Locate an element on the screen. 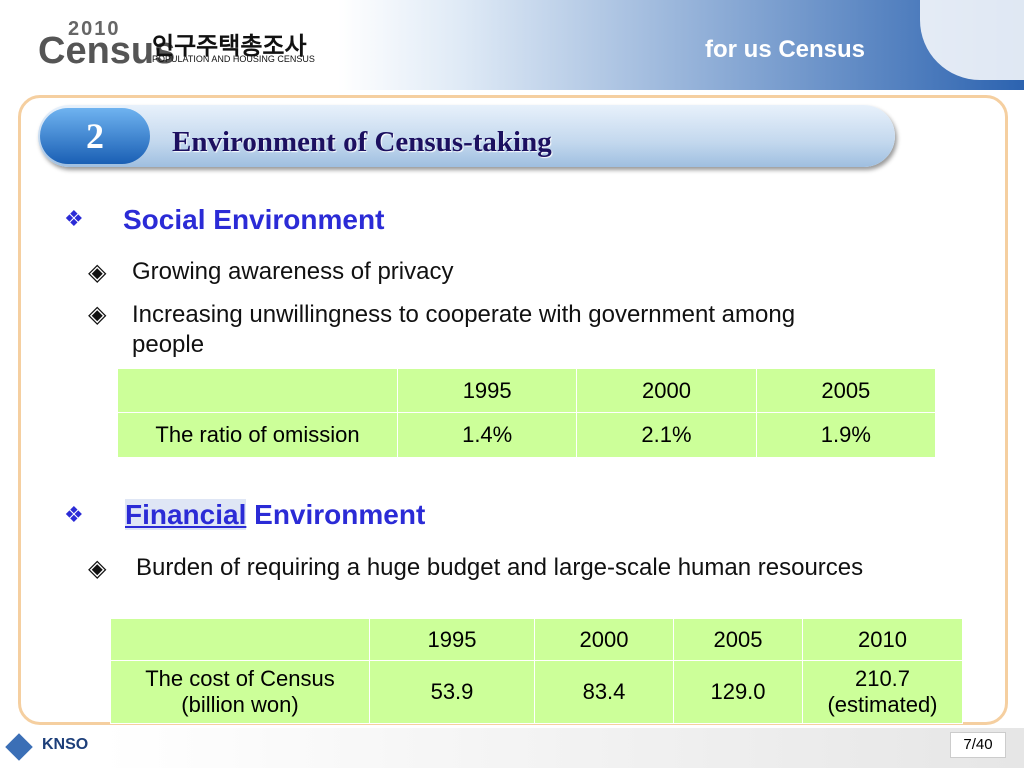 The height and width of the screenshot is (768, 1024). org-icon is located at coordinates (19, 747).